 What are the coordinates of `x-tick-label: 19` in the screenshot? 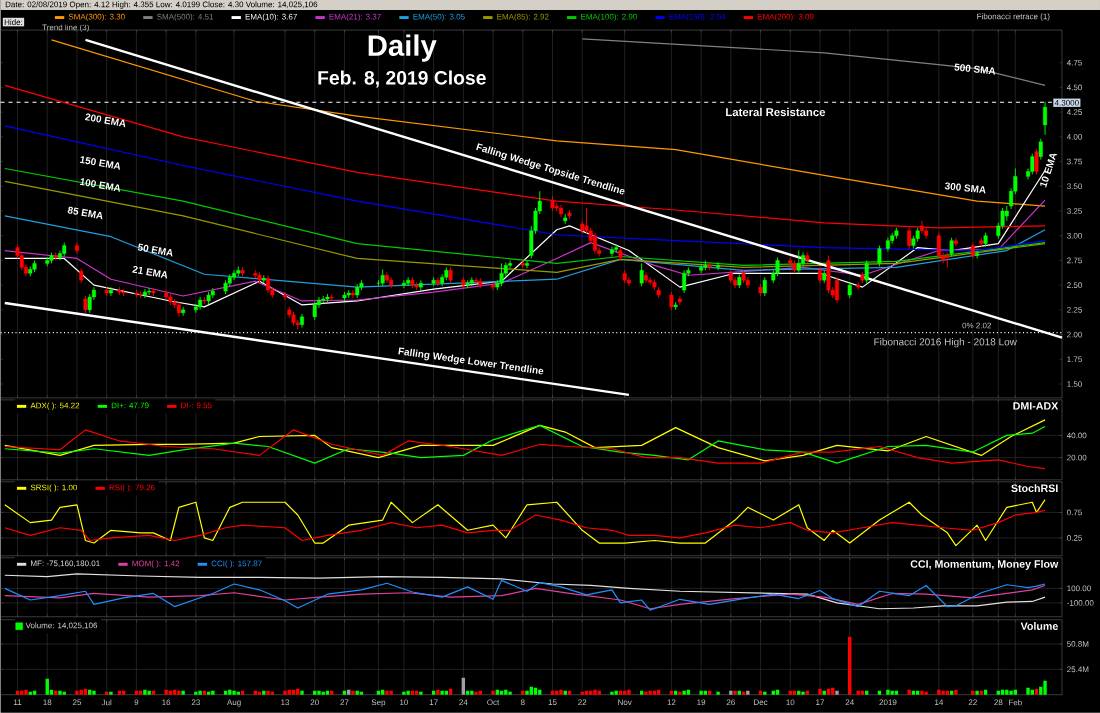 It's located at (701, 702).